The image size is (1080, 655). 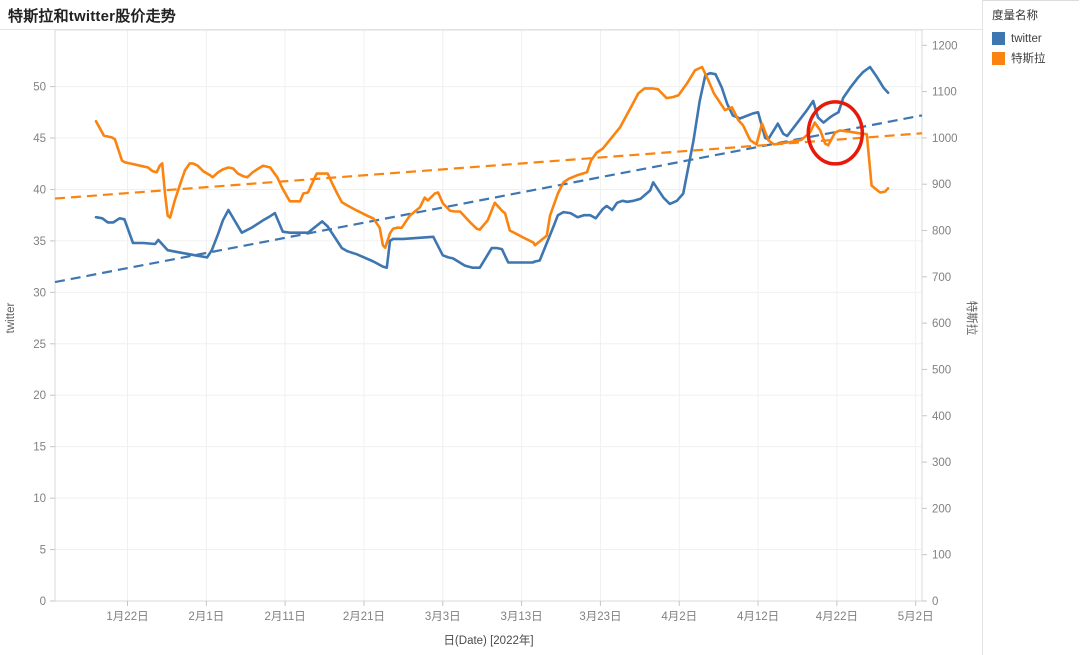 I want to click on right-axis-title: 特斯拉, so click(x=972, y=318).